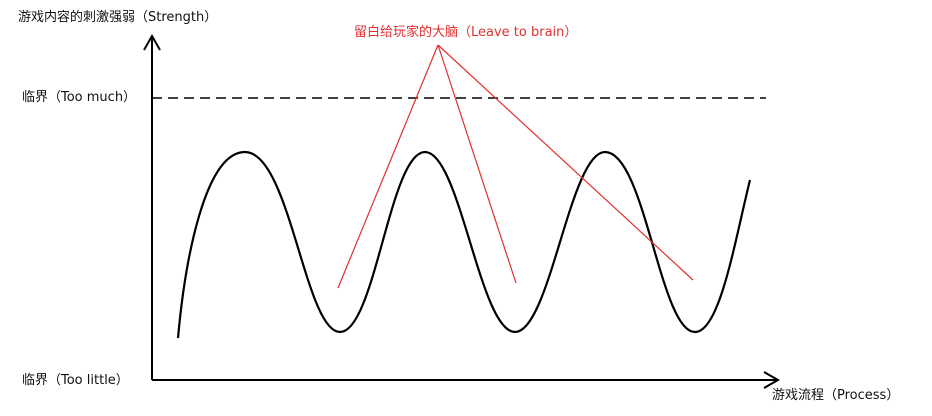  Describe the element at coordinates (835, 396) in the screenshot. I see `x-axis-label: 游戏流程（Process）` at that location.